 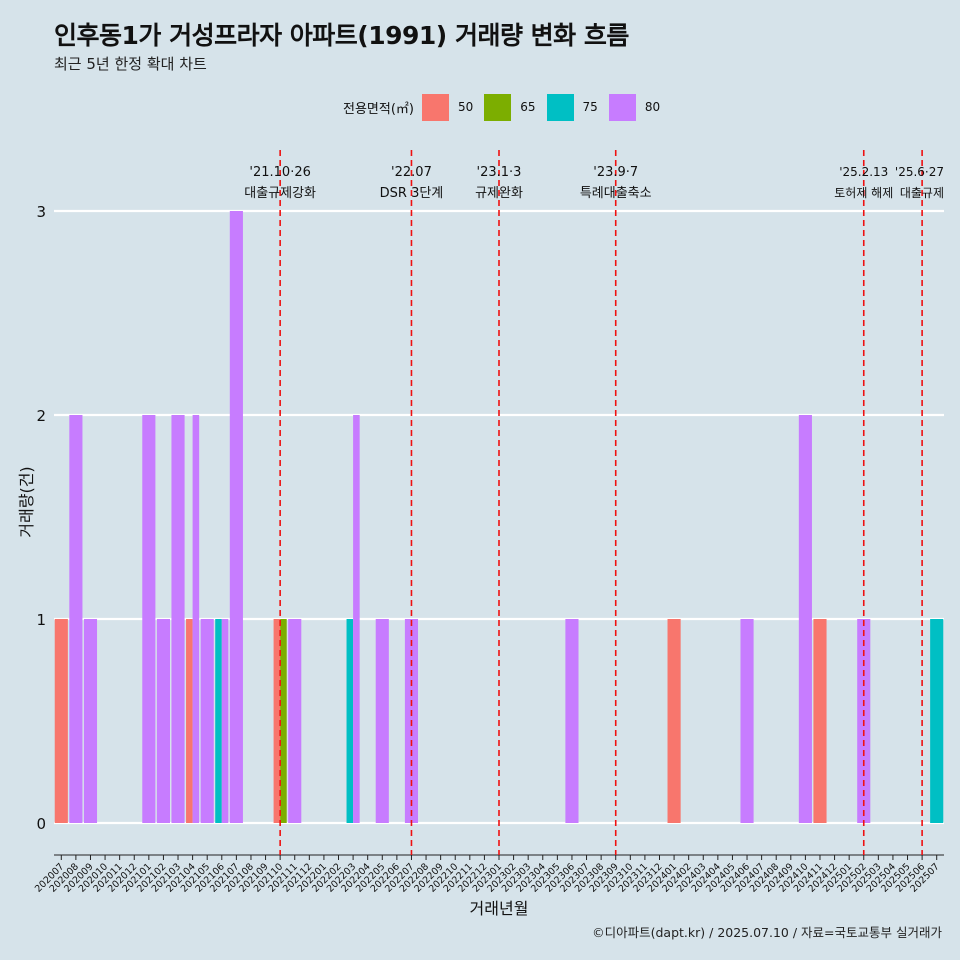 I want to click on legend-item-80: 80, so click(x=634, y=107).